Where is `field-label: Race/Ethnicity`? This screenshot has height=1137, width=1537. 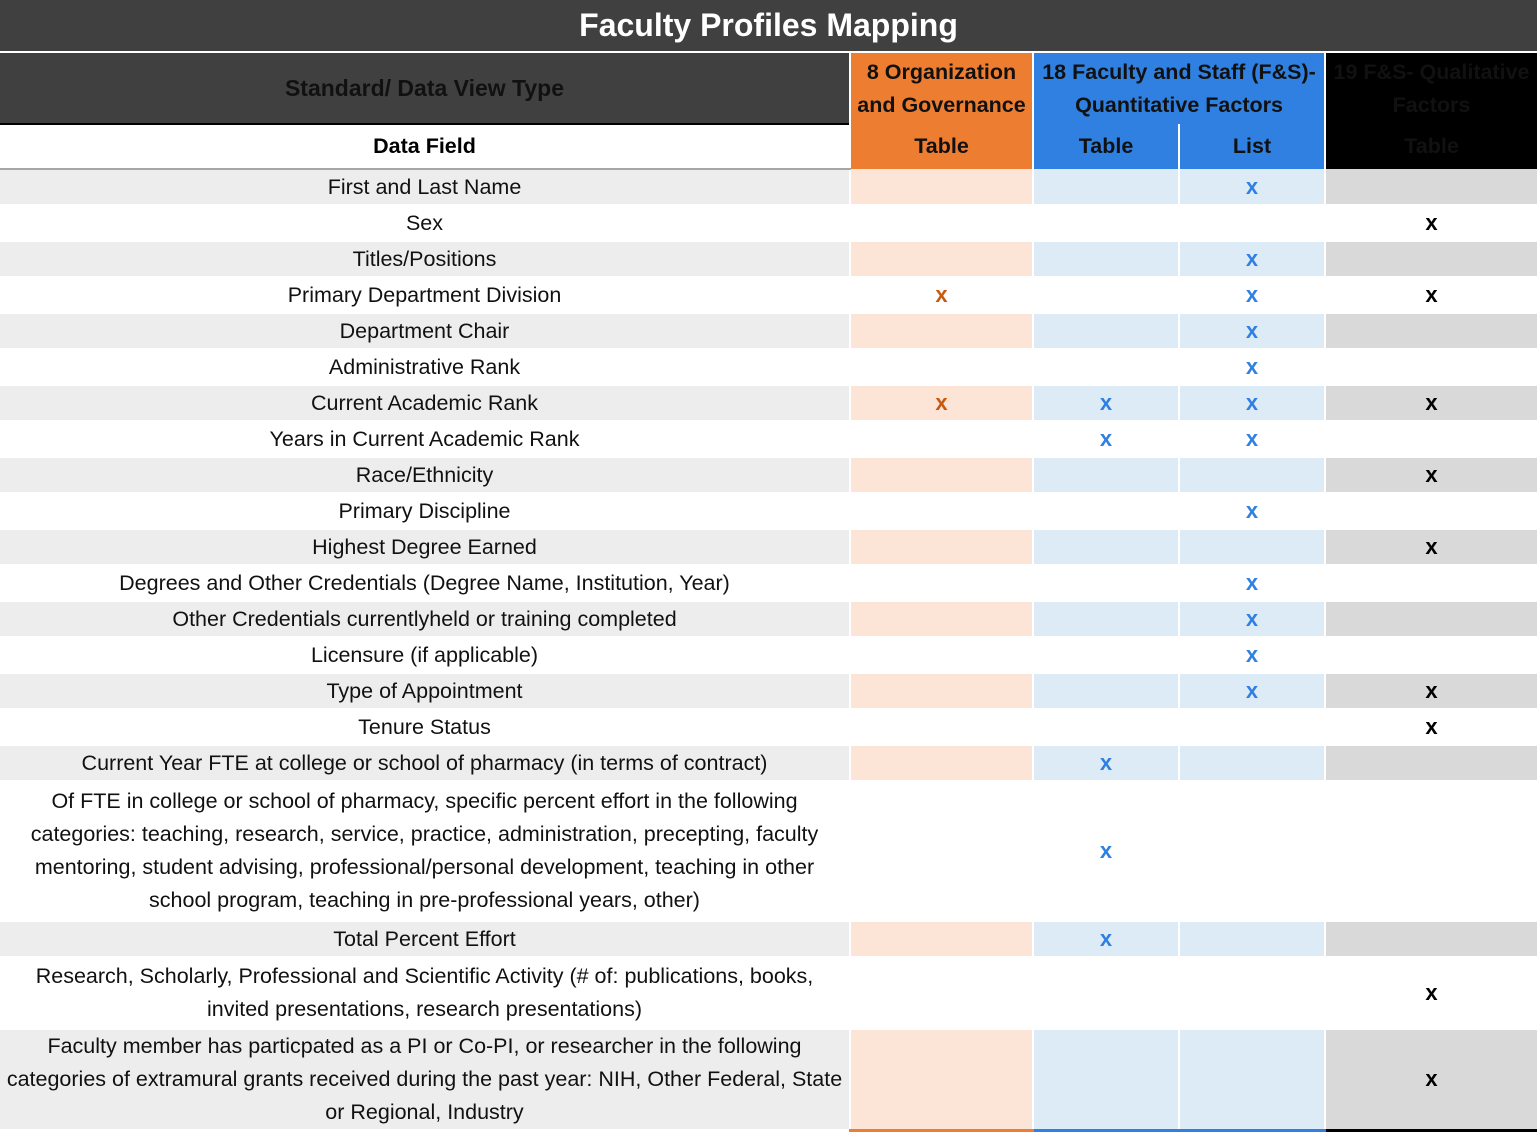 field-label: Race/Ethnicity is located at coordinates (424, 474).